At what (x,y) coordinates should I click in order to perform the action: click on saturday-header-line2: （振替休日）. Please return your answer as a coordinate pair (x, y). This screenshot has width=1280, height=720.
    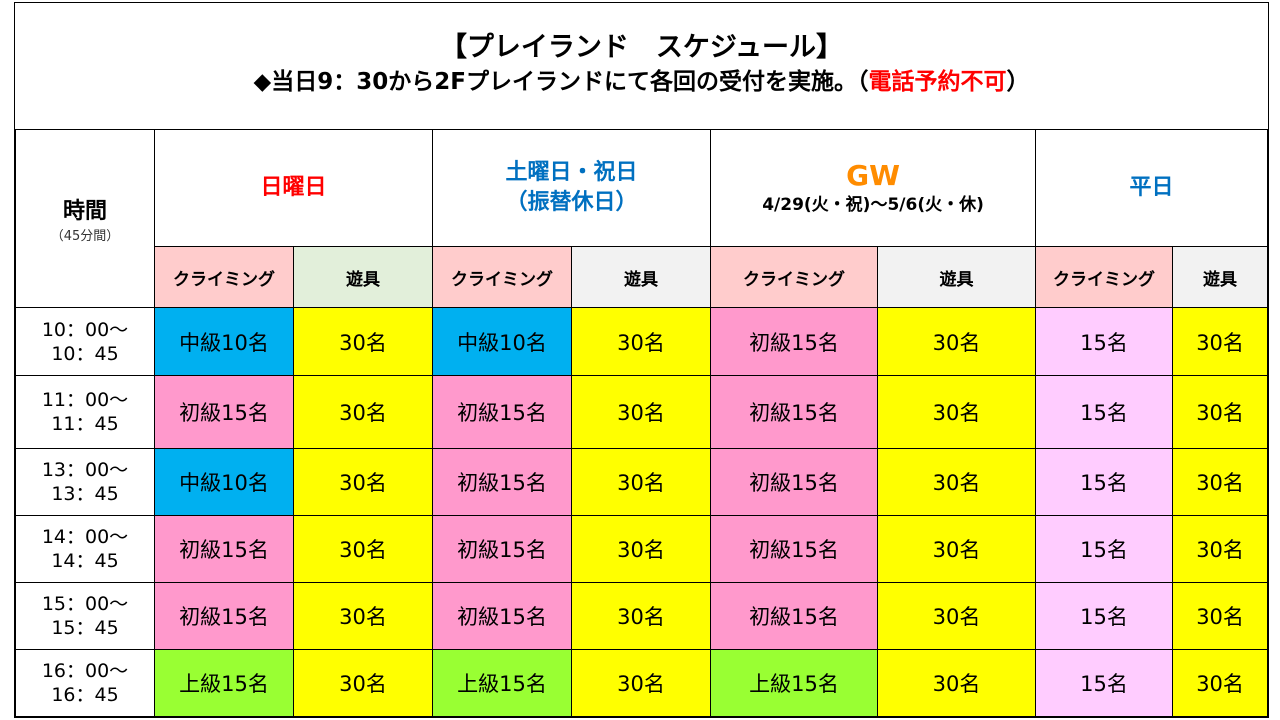
    Looking at the image, I should click on (571, 202).